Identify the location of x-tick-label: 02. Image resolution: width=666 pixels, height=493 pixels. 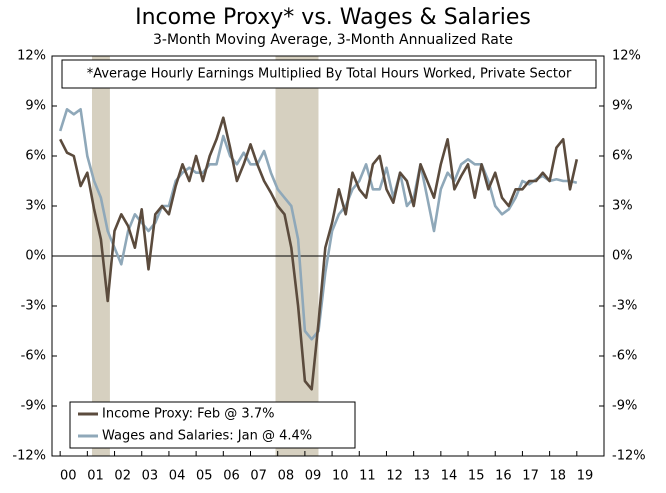
(122, 476).